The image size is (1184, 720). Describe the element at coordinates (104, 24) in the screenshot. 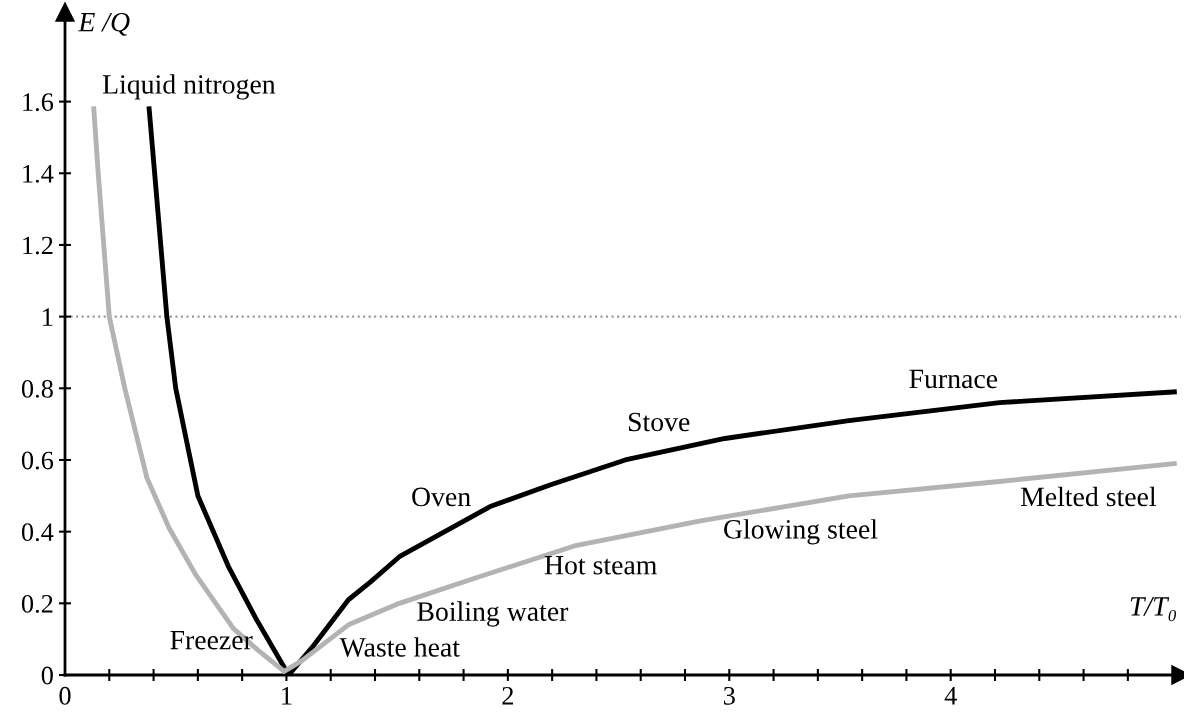

I see `y-axis-title: E /Q` at that location.